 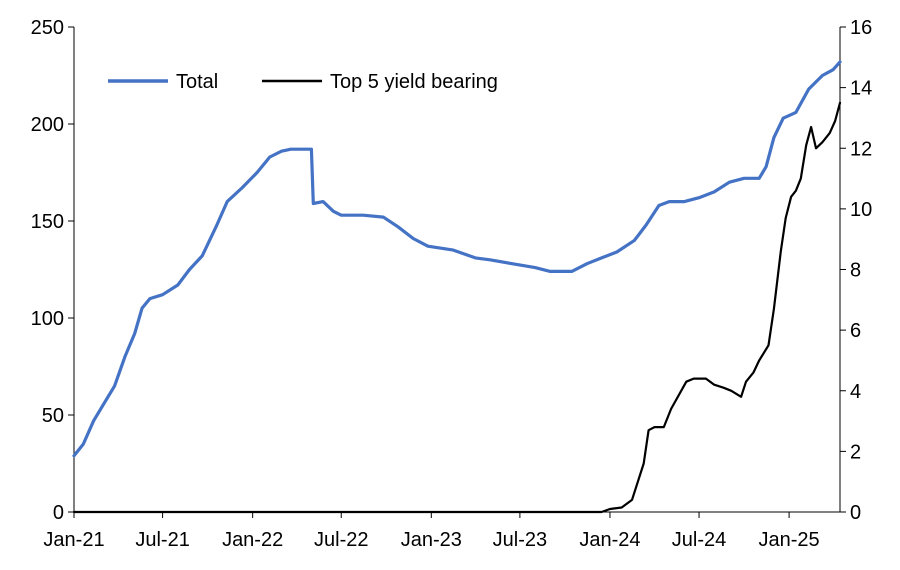 What do you see at coordinates (861, 28) in the screenshot?
I see `right-tick-label: 16` at bounding box center [861, 28].